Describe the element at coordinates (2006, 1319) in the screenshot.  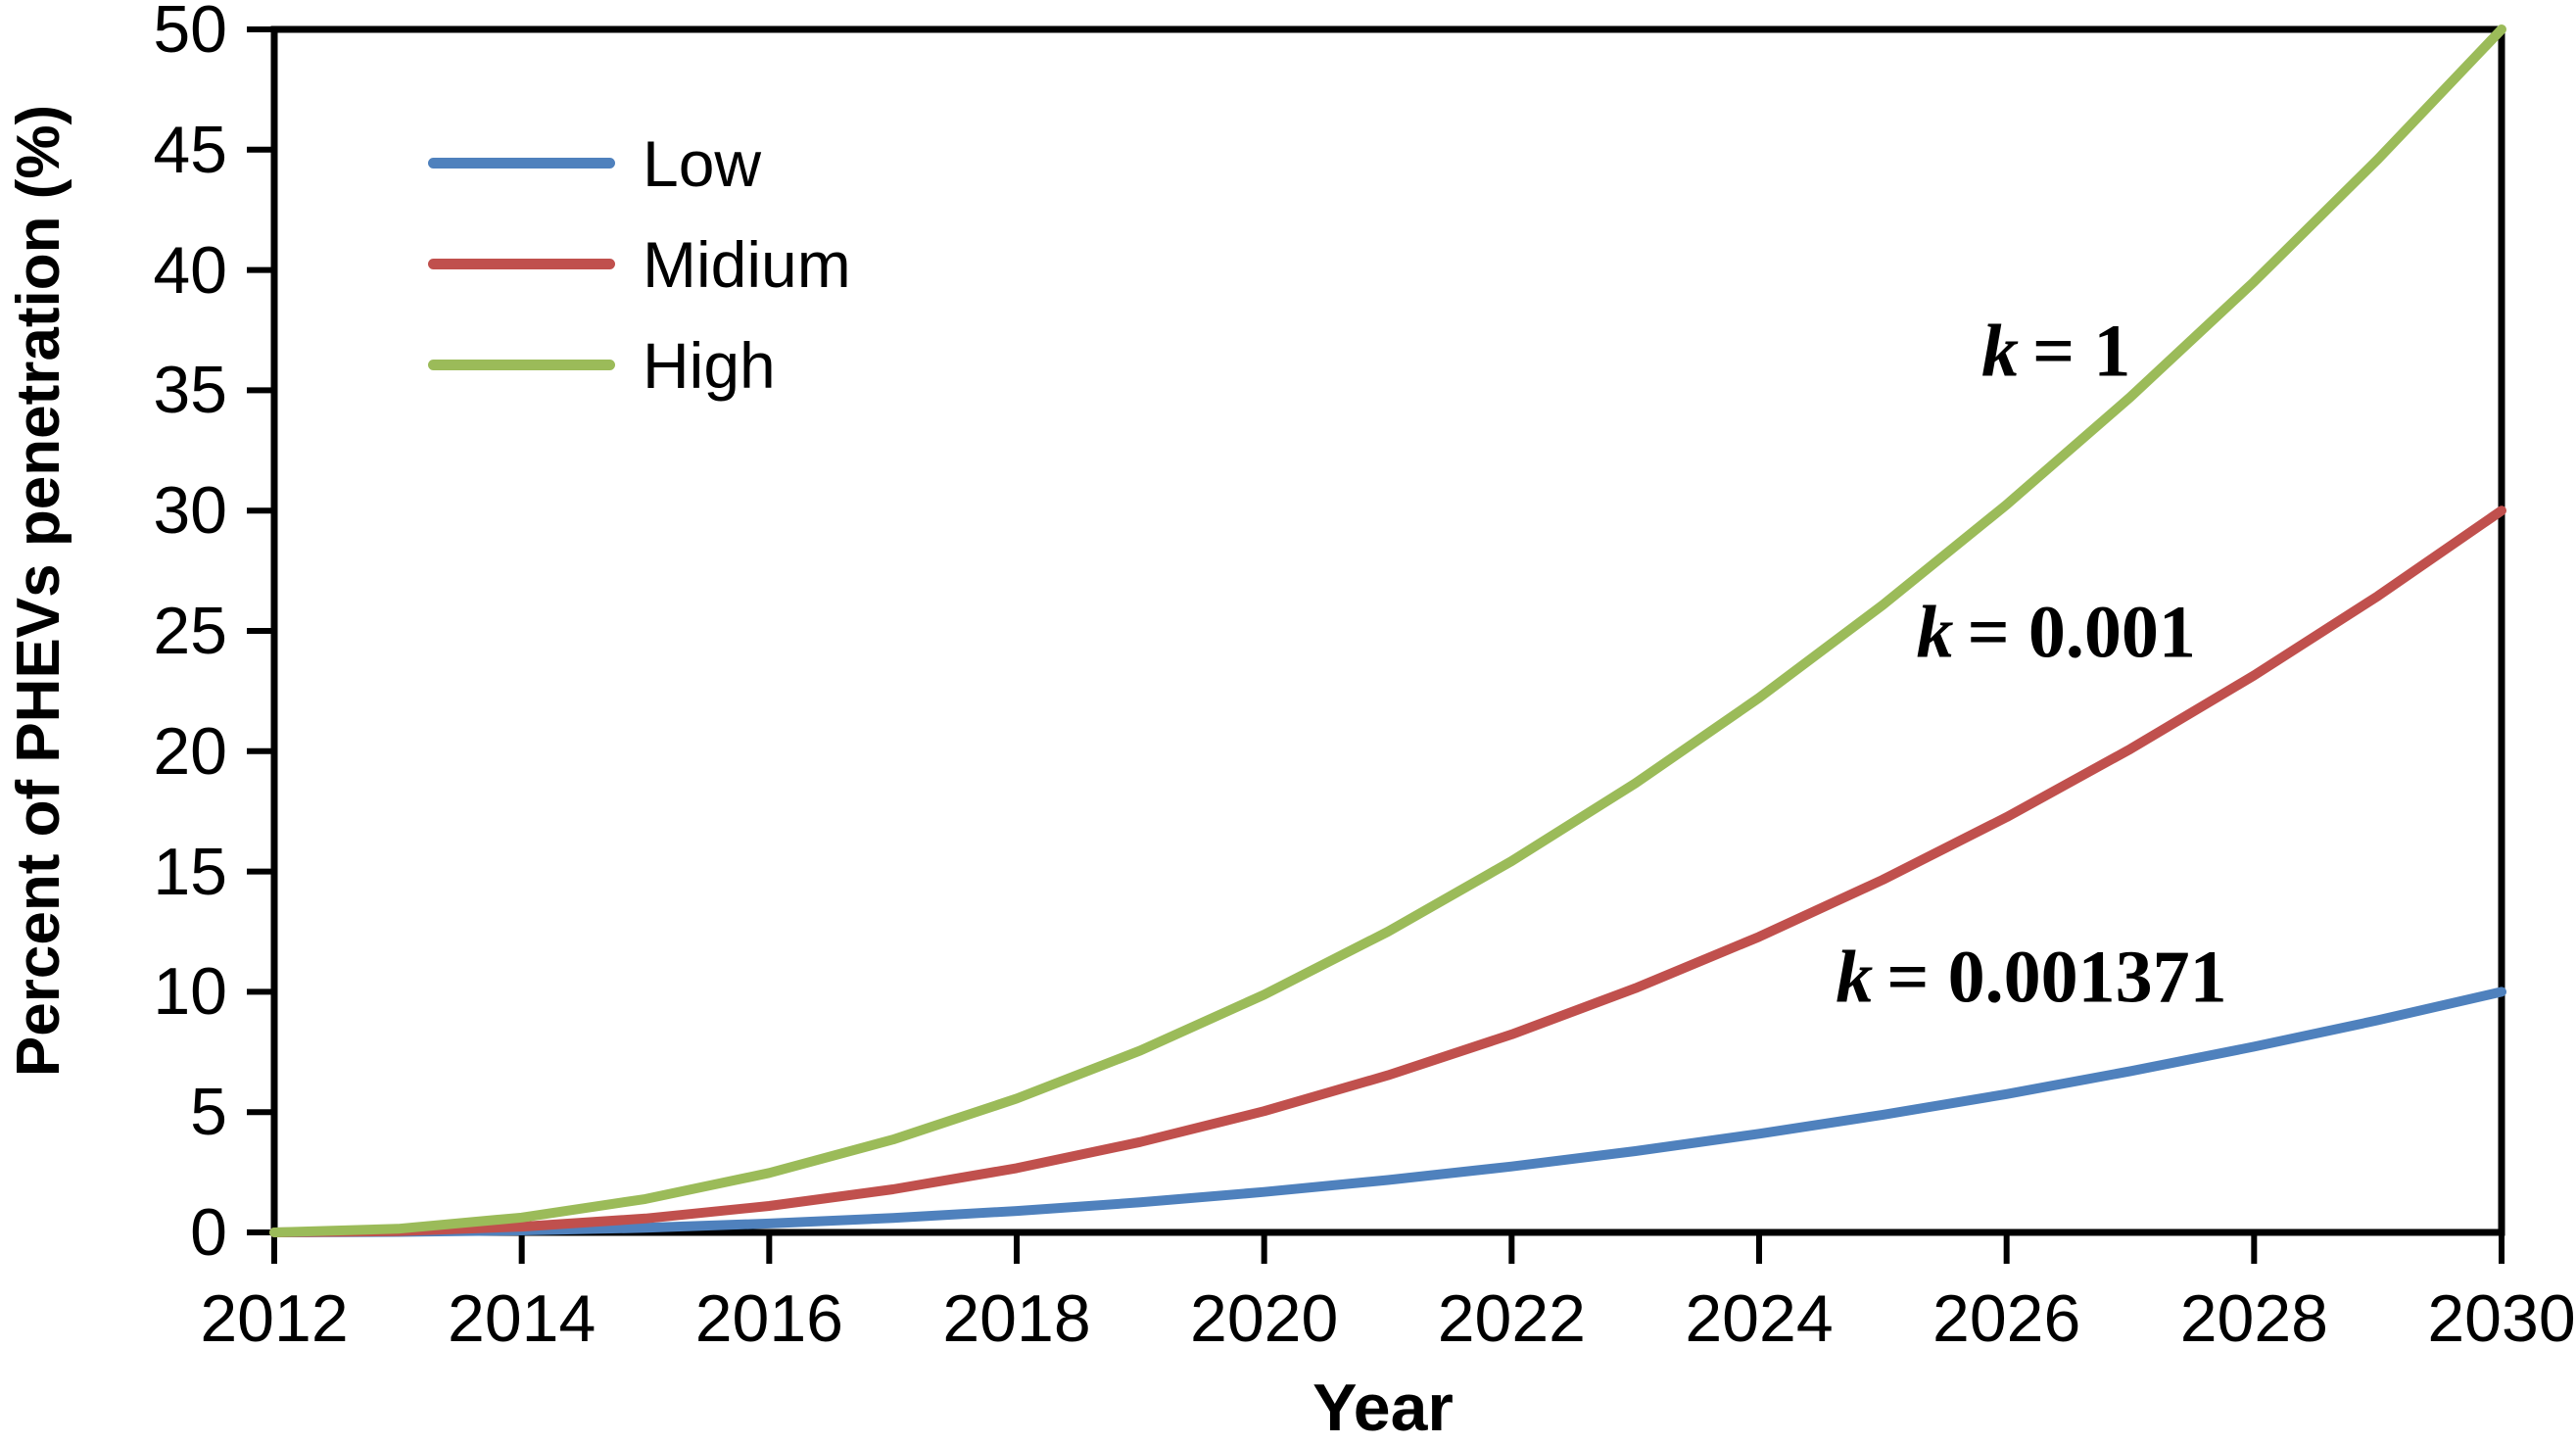
I see `x-tick-label: 2026` at that location.